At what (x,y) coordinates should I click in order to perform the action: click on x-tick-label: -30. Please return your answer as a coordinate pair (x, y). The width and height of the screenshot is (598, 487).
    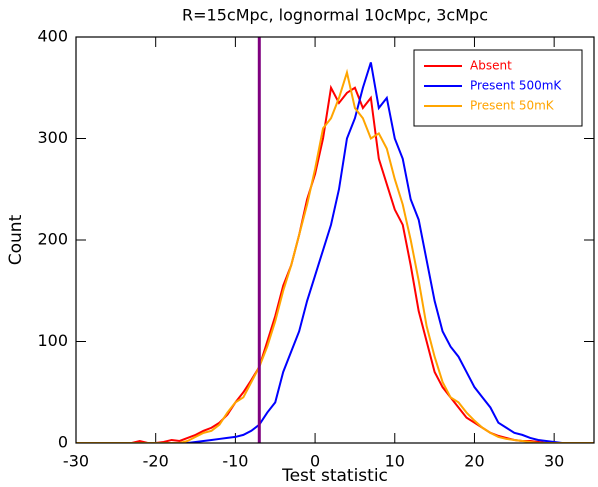
    Looking at the image, I should click on (76, 461).